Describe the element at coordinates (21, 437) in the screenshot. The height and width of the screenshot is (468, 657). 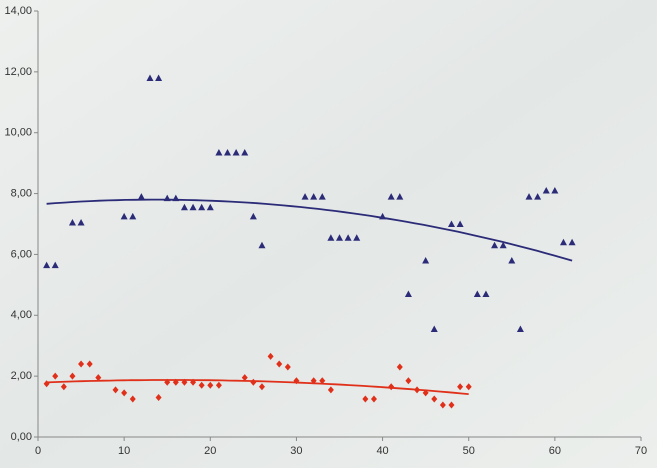
I see `y-tick-label: 0,00` at that location.